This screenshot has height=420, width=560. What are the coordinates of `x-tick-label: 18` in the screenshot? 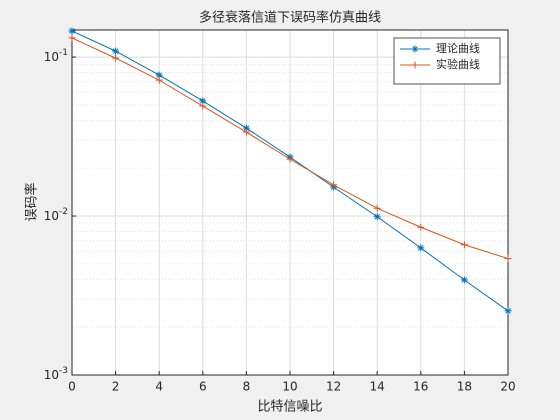 It's located at (464, 387).